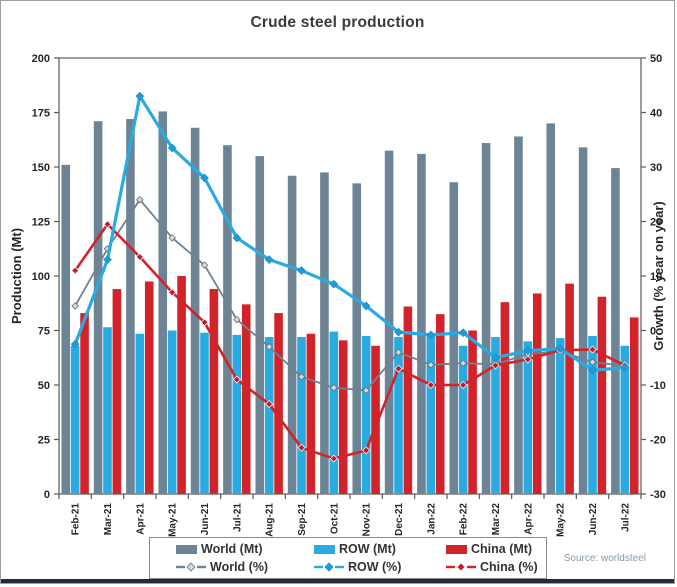 This screenshot has width=677, height=587. I want to click on legend-item-label: ROW (Mt), so click(367, 549).